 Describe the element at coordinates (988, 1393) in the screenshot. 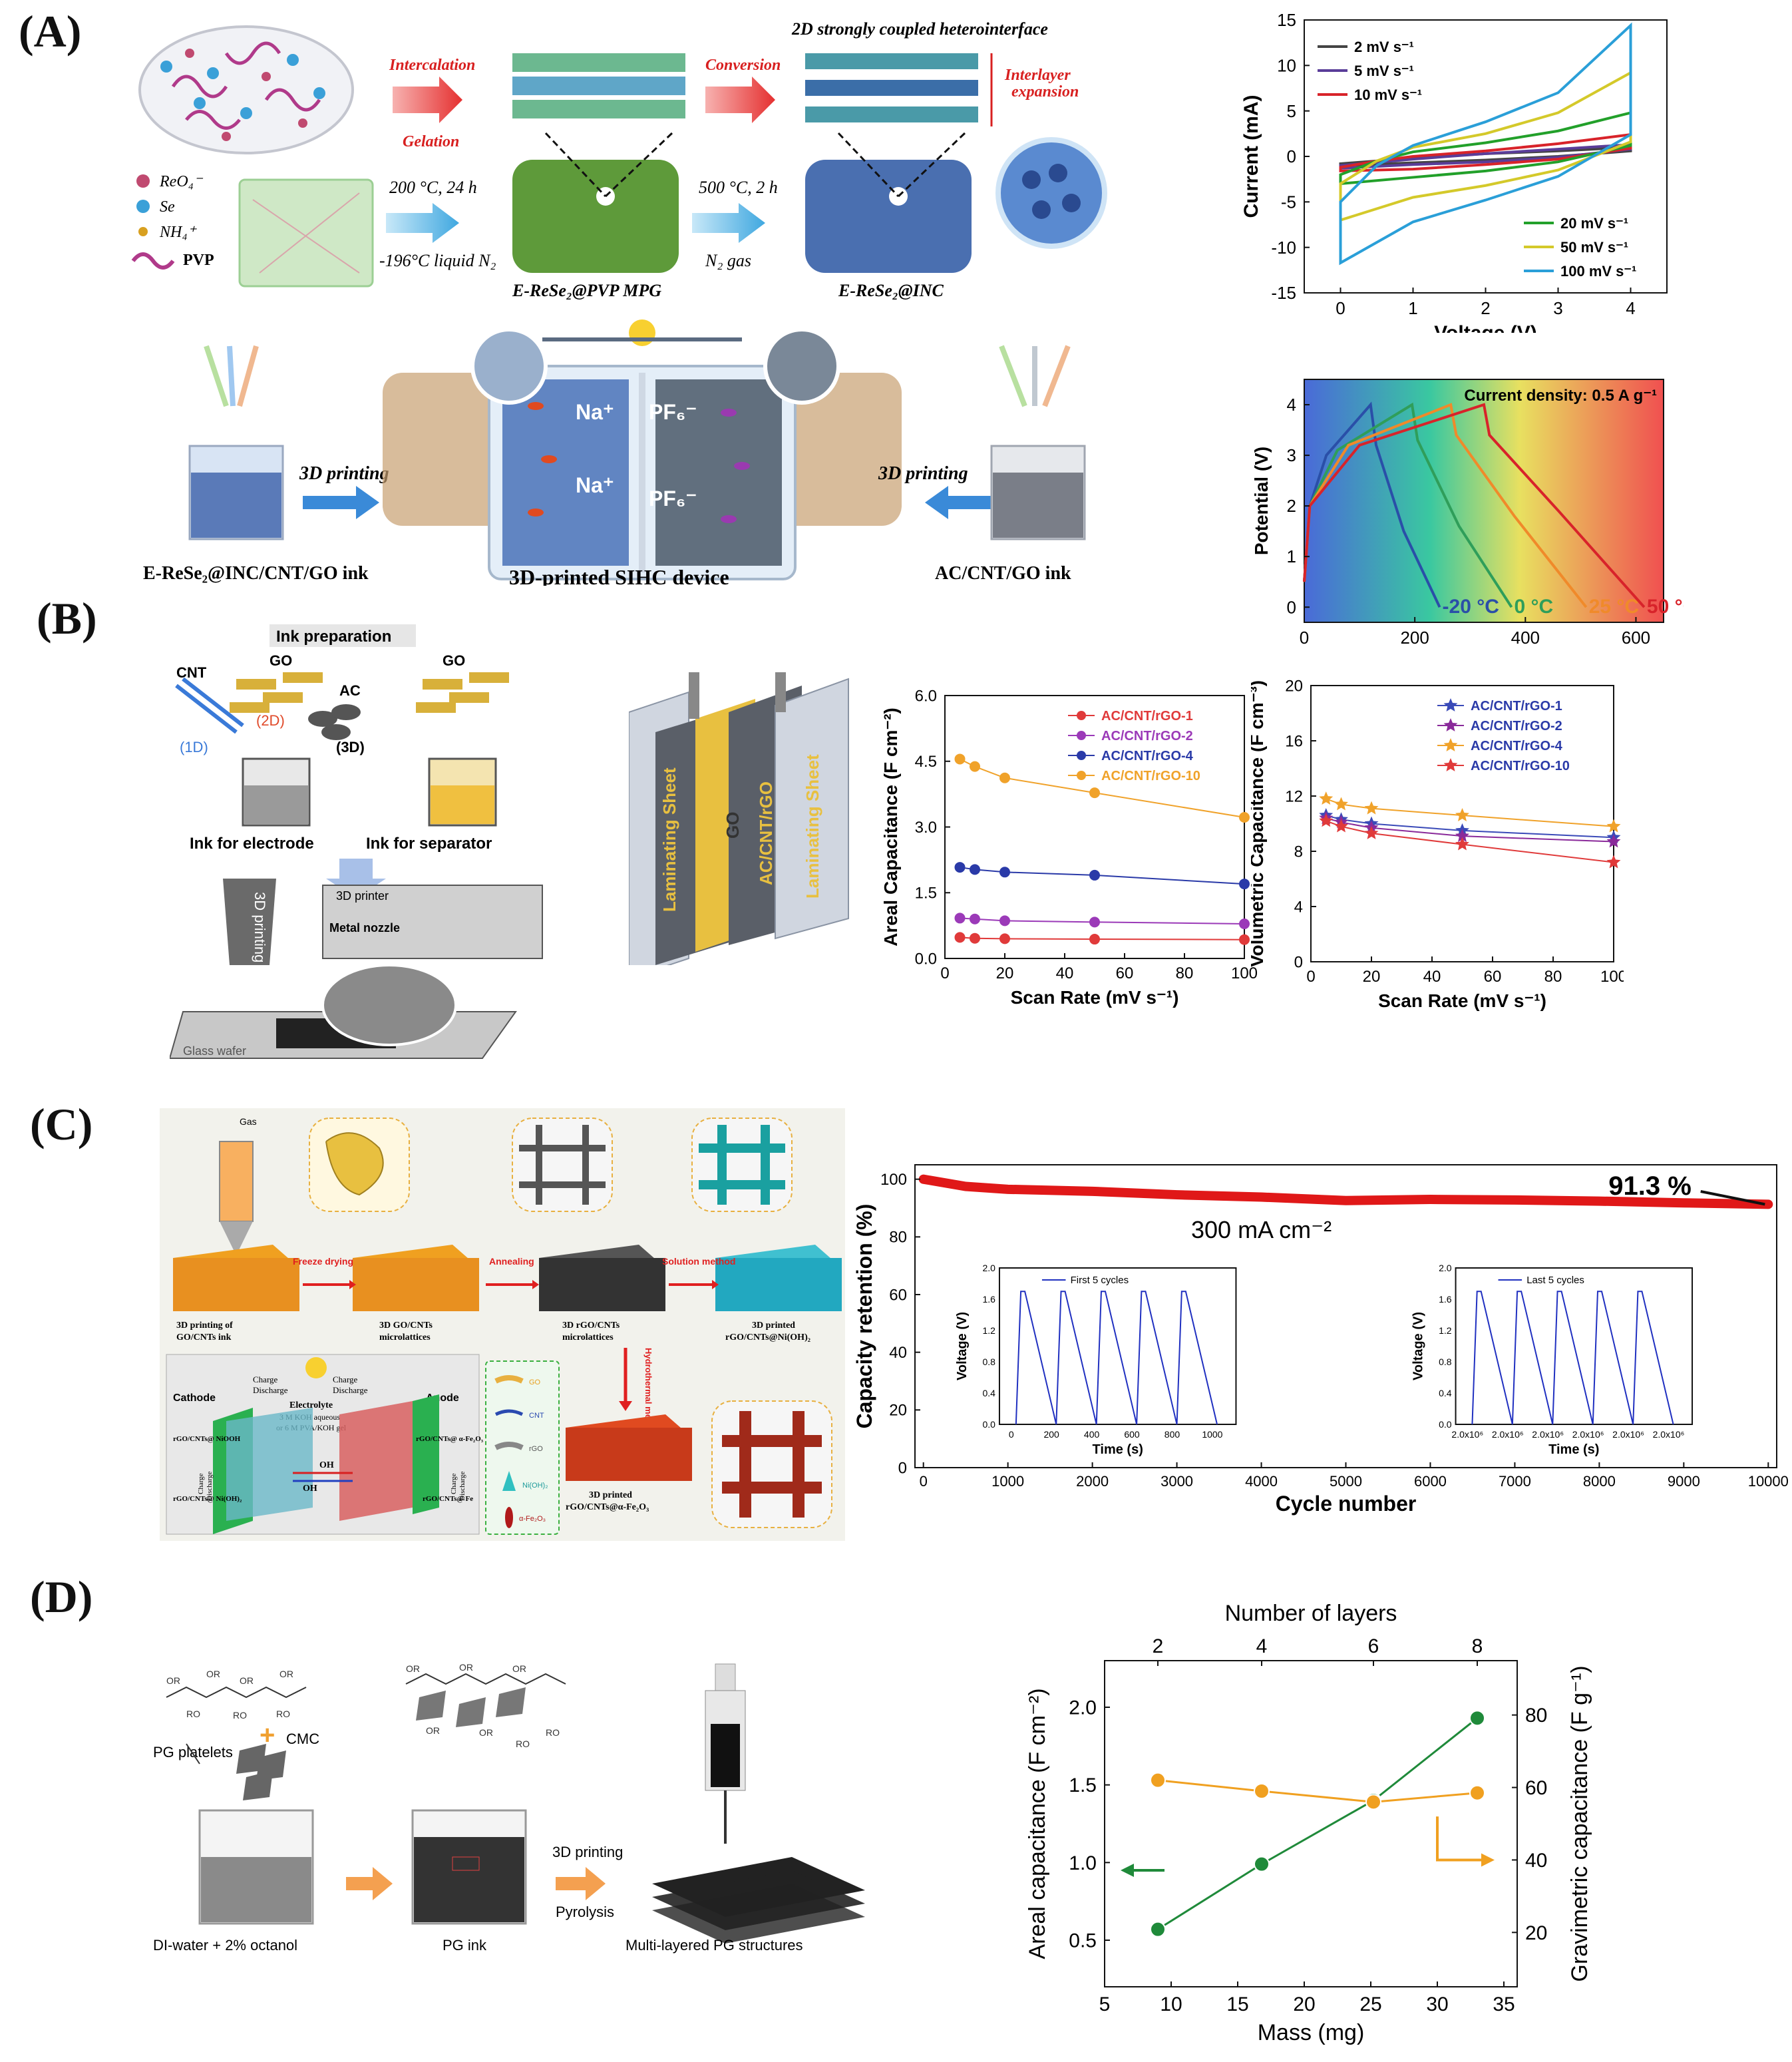

I see `inset-0-ytick-1: 0.4` at that location.